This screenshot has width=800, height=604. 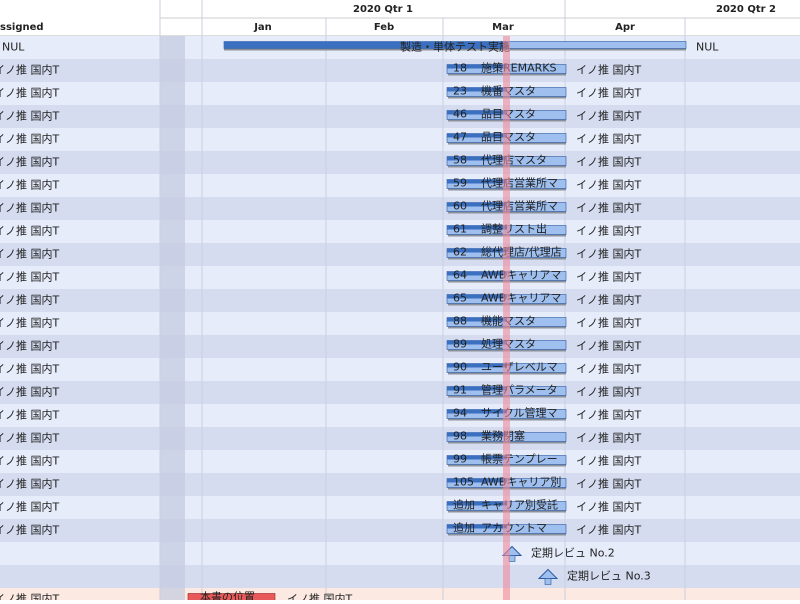 I want to click on task-id: 23, so click(x=460, y=91).